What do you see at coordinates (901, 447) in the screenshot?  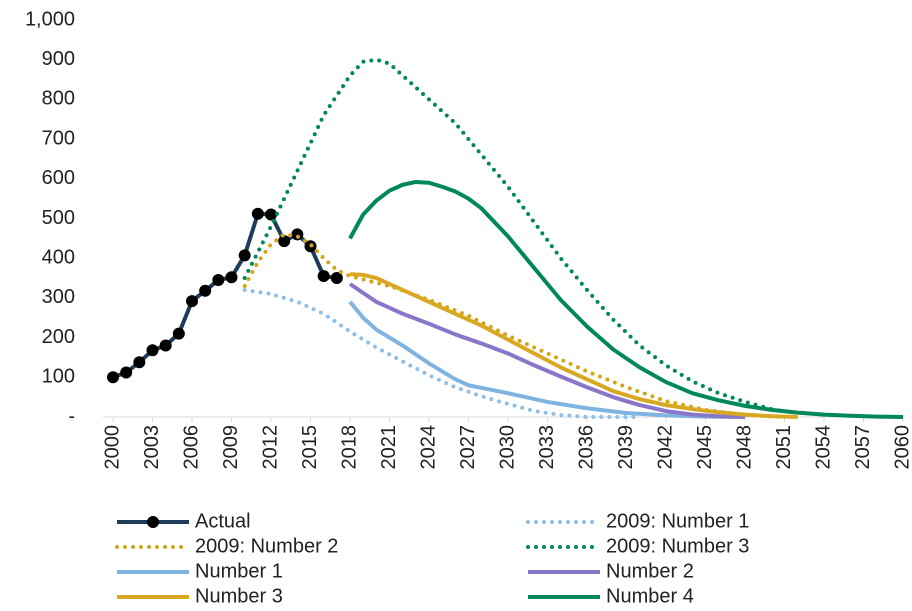 I see `x-tick-label: 2060` at bounding box center [901, 447].